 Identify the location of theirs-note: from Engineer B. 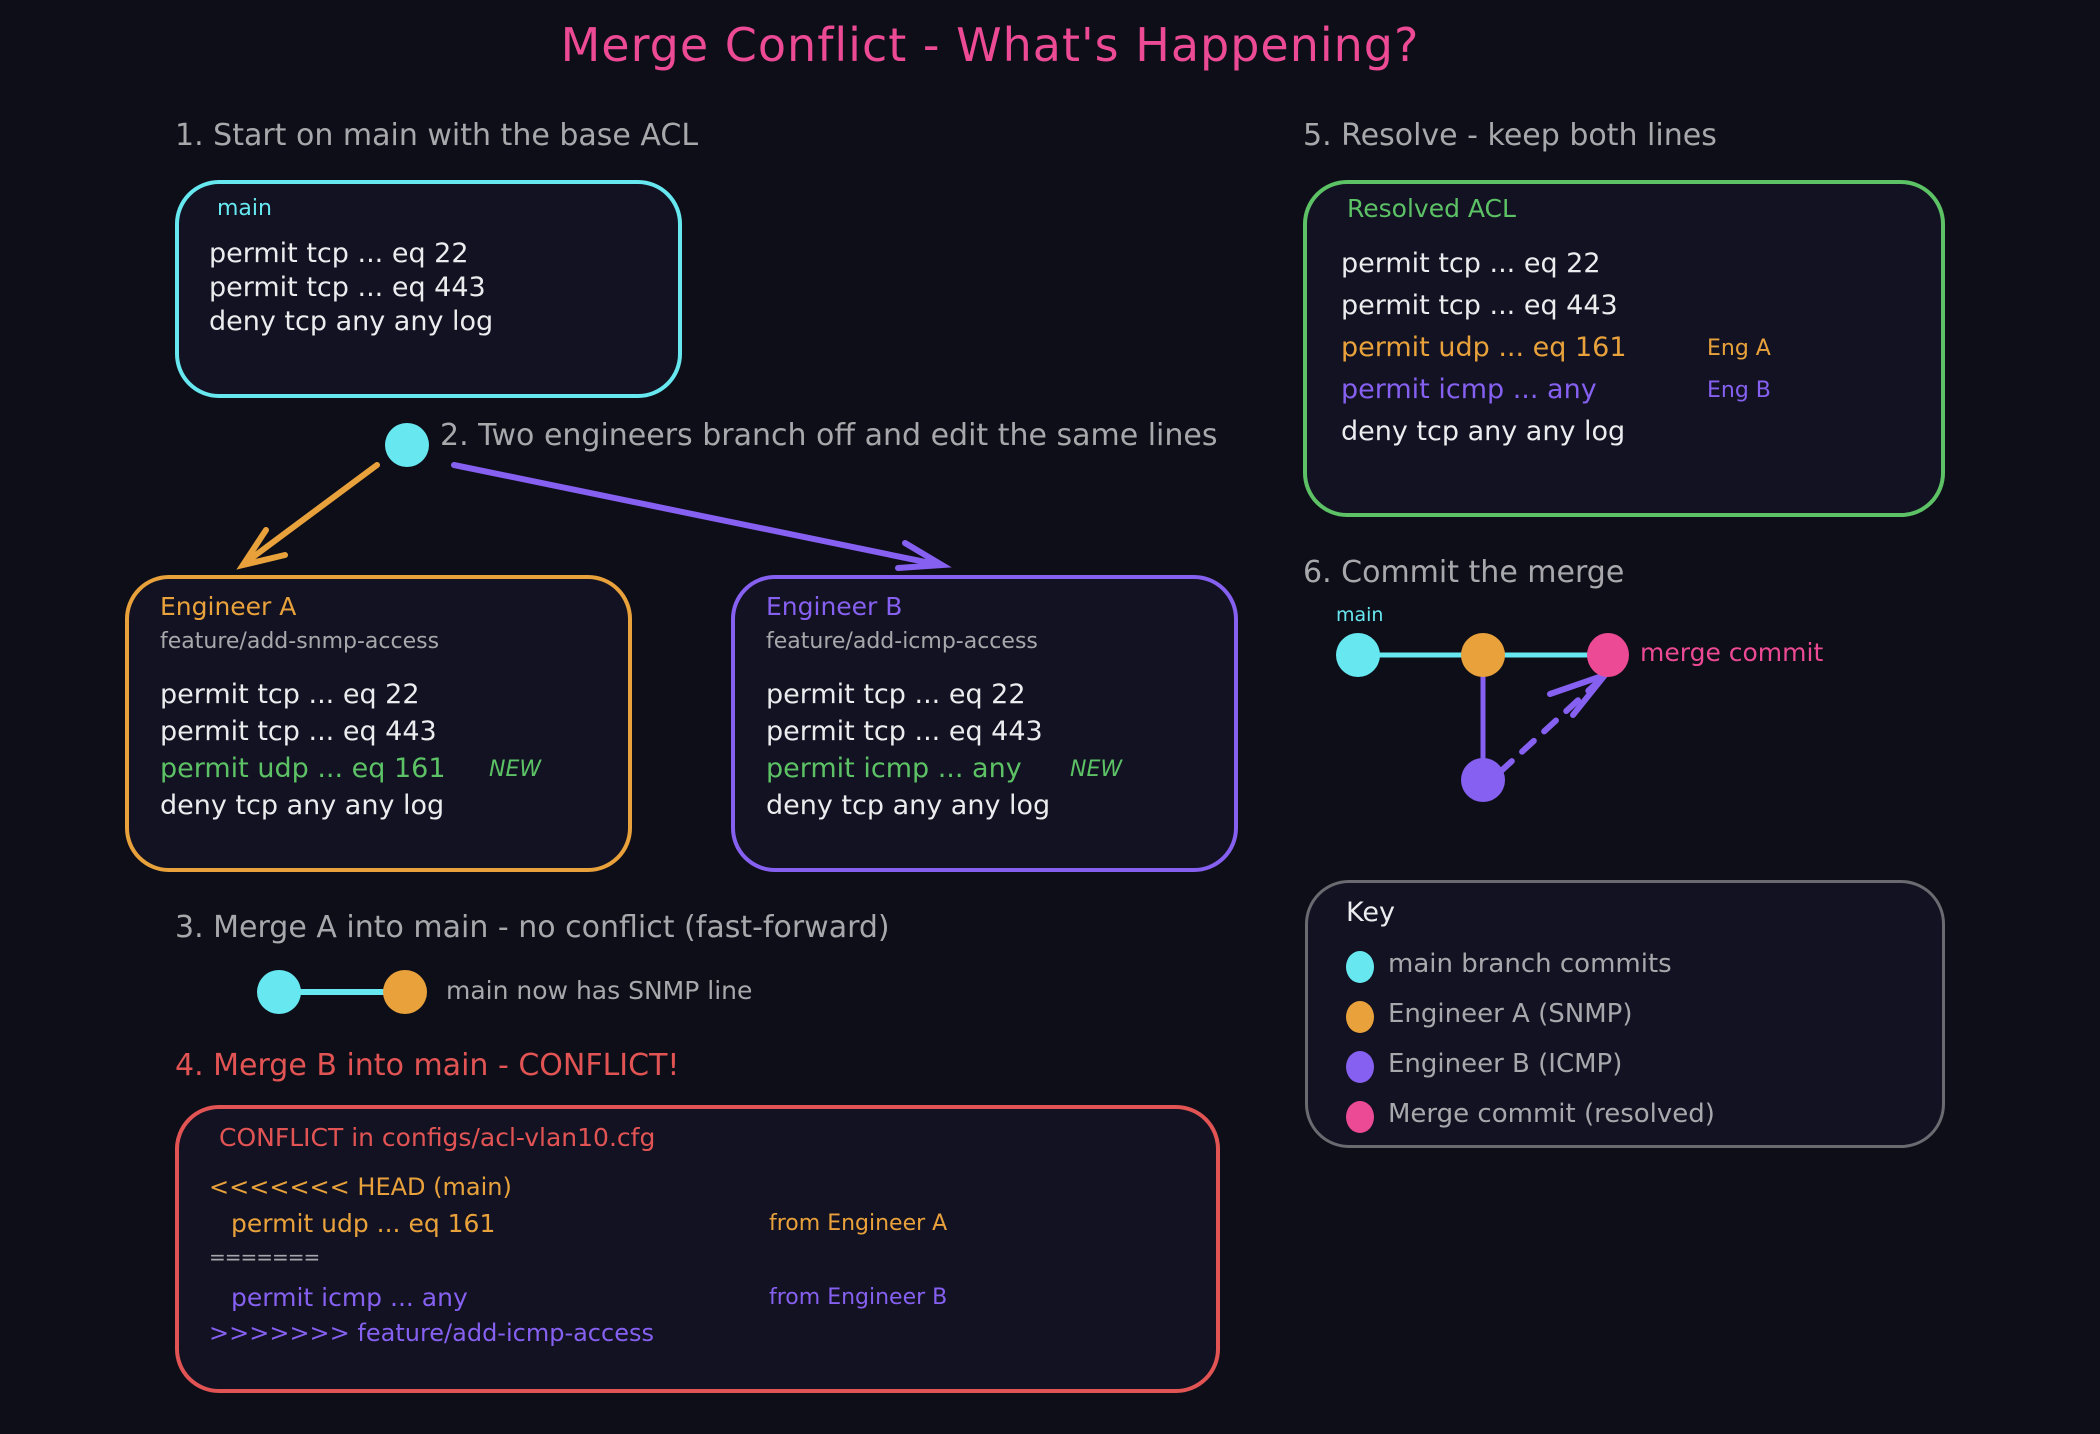
(858, 1297).